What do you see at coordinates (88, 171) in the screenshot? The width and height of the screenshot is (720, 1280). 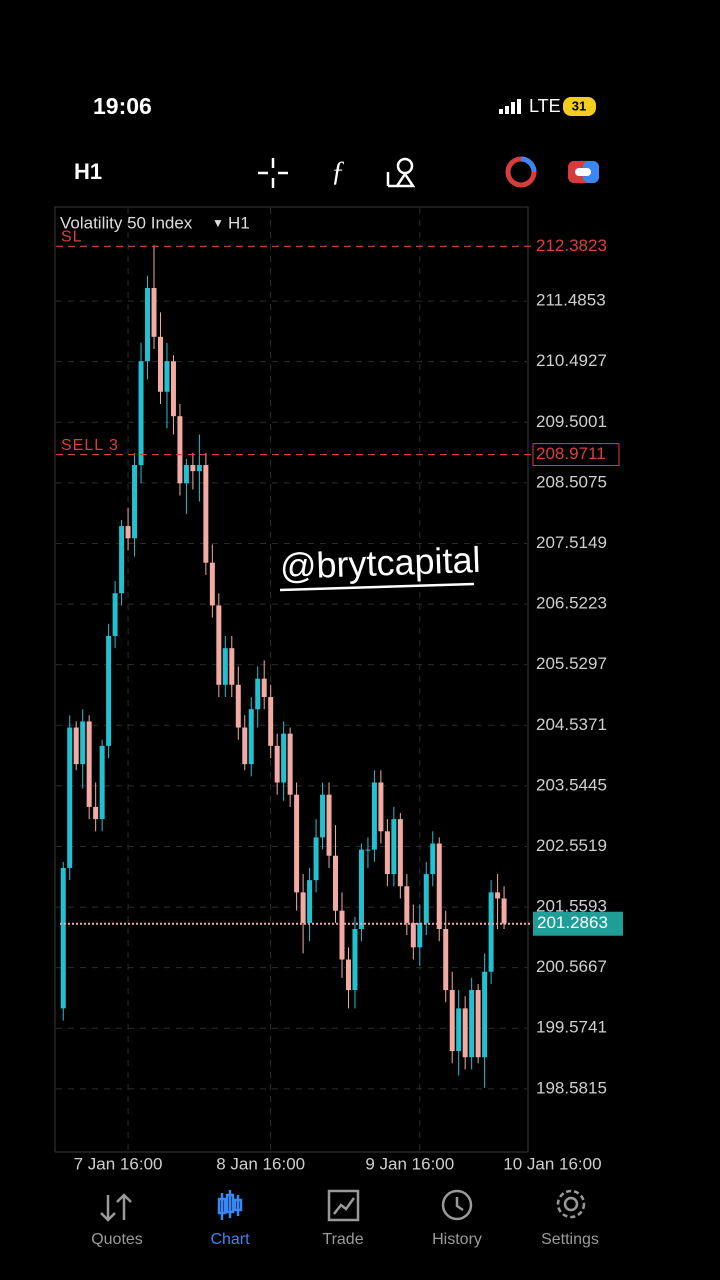 I see `timeframe-button: H1` at bounding box center [88, 171].